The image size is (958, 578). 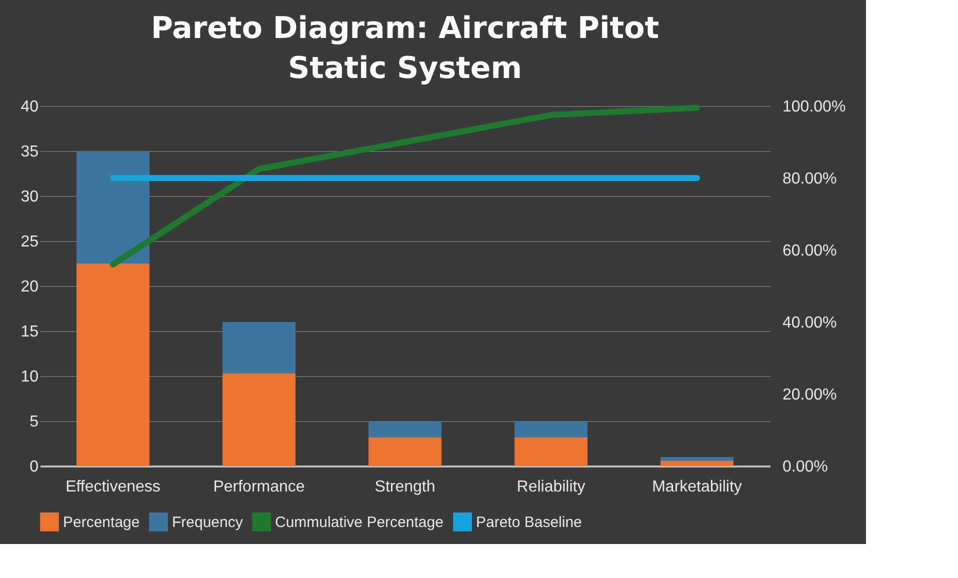 What do you see at coordinates (697, 487) in the screenshot?
I see `x-tick-label: Marketability` at bounding box center [697, 487].